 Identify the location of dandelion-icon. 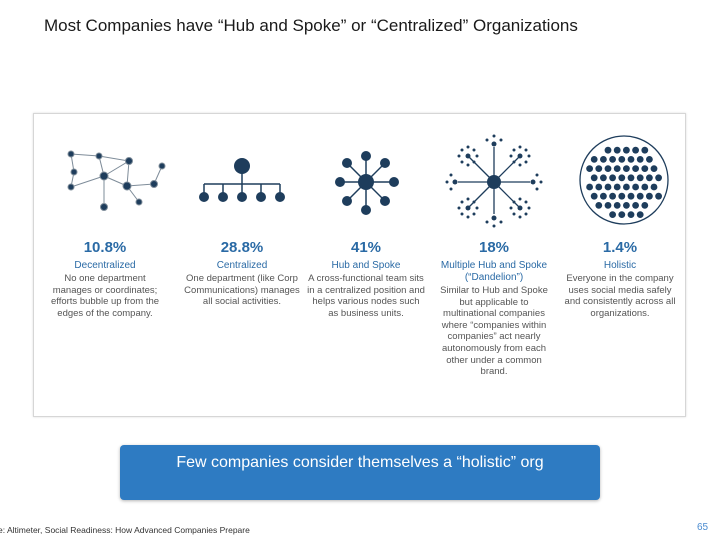
(494, 181).